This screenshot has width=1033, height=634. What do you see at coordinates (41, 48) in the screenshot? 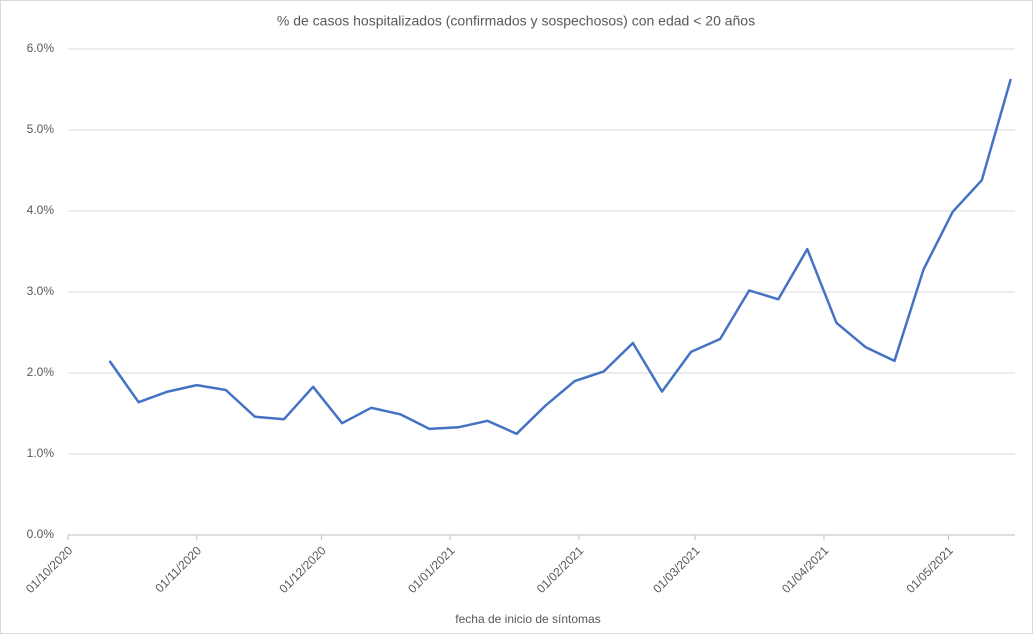
I see `y-tick-label: 6.0%` at bounding box center [41, 48].